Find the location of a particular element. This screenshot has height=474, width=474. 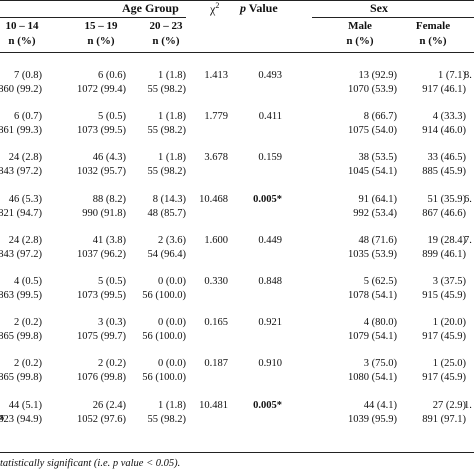

cell-male-no: 1045 (54.1) is located at coordinates (372, 171).